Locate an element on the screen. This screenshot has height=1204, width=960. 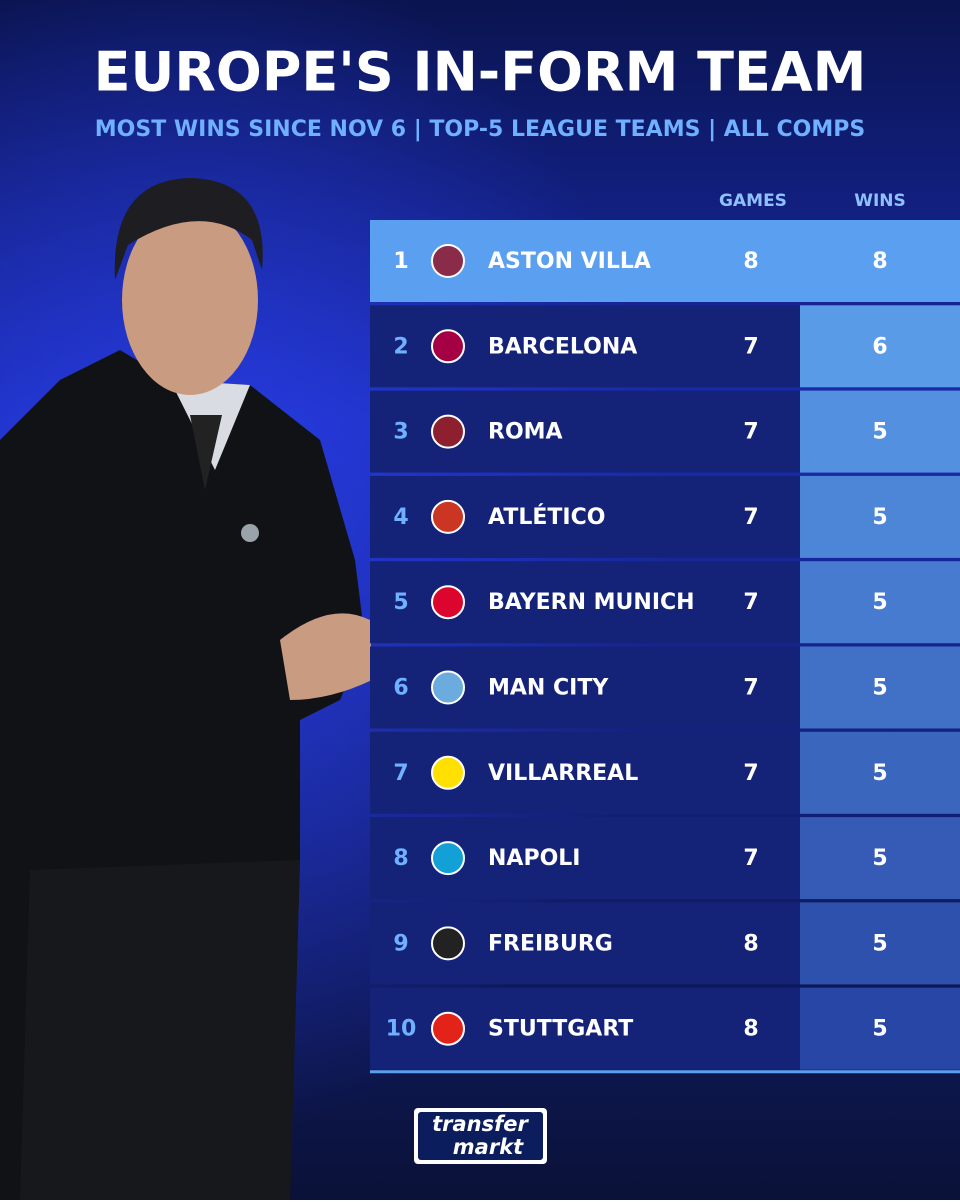
rank: 2 is located at coordinates (400, 346).